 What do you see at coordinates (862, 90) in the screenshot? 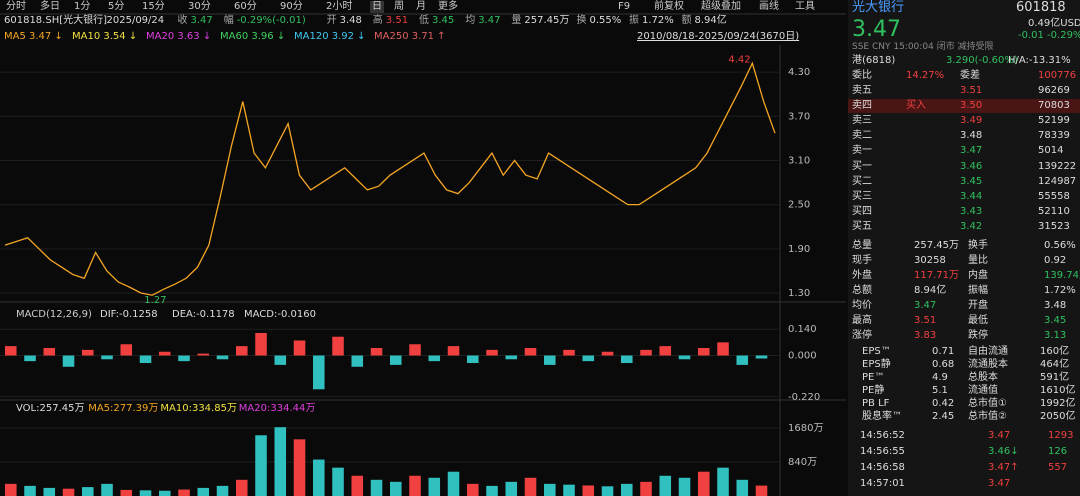
I see `book-label: 卖五` at bounding box center [862, 90].